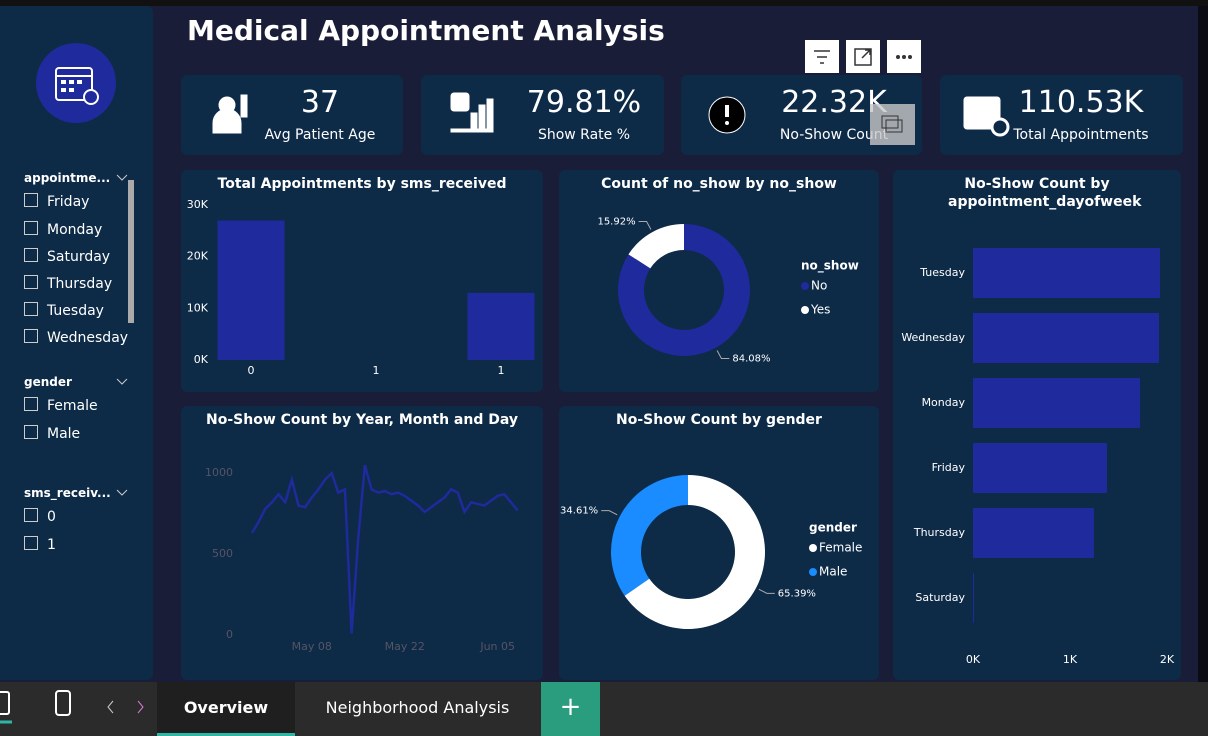  Describe the element at coordinates (616, 222) in the screenshot. I see `data-label: 15.92%` at that location.